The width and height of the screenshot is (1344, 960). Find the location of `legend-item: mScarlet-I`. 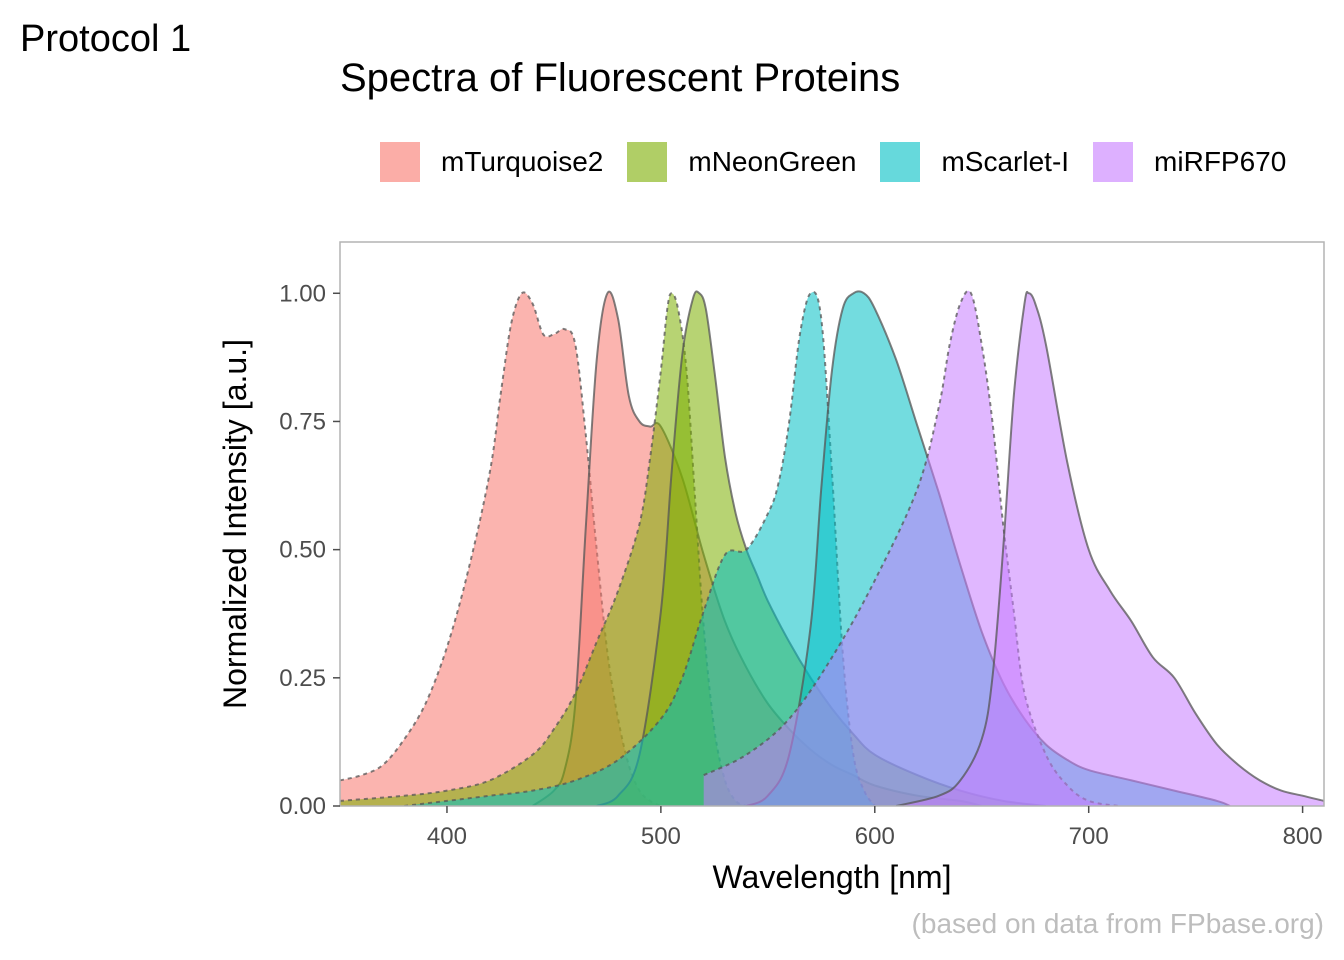

legend-item: mScarlet-I is located at coordinates (974, 162).